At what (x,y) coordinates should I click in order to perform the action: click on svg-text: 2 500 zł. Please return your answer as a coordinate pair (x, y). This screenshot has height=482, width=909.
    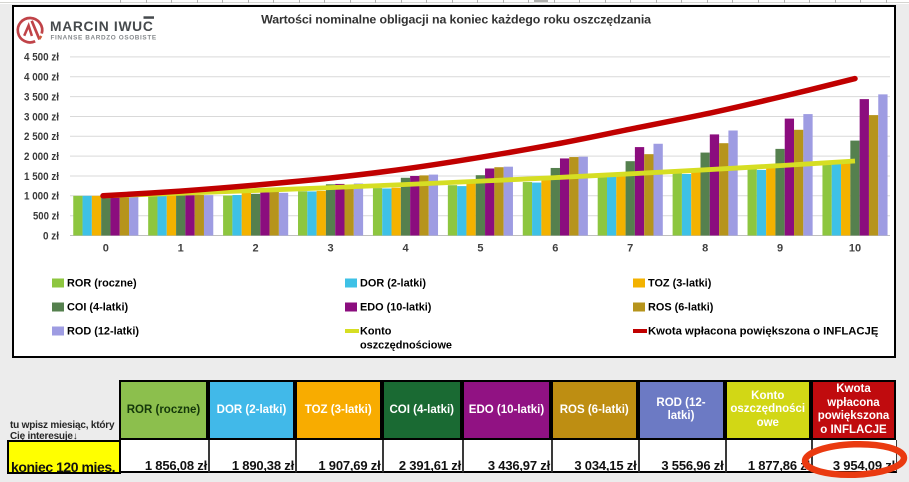
    Looking at the image, I should click on (41, 137).